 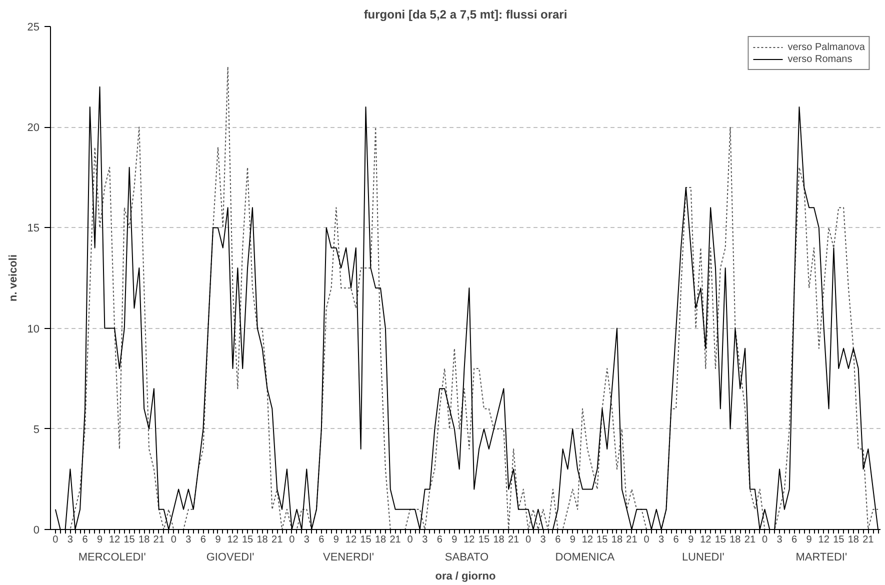 What do you see at coordinates (348, 558) in the screenshot?
I see `text: VENERDI'` at bounding box center [348, 558].